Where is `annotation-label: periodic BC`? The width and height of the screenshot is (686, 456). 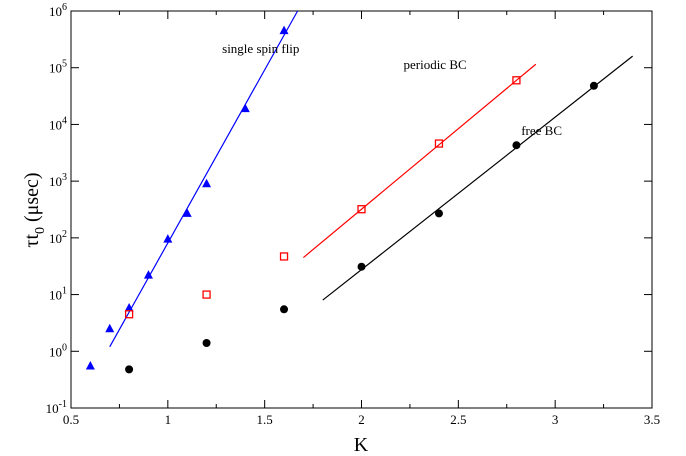
annotation-label: periodic BC is located at coordinates (434, 64).